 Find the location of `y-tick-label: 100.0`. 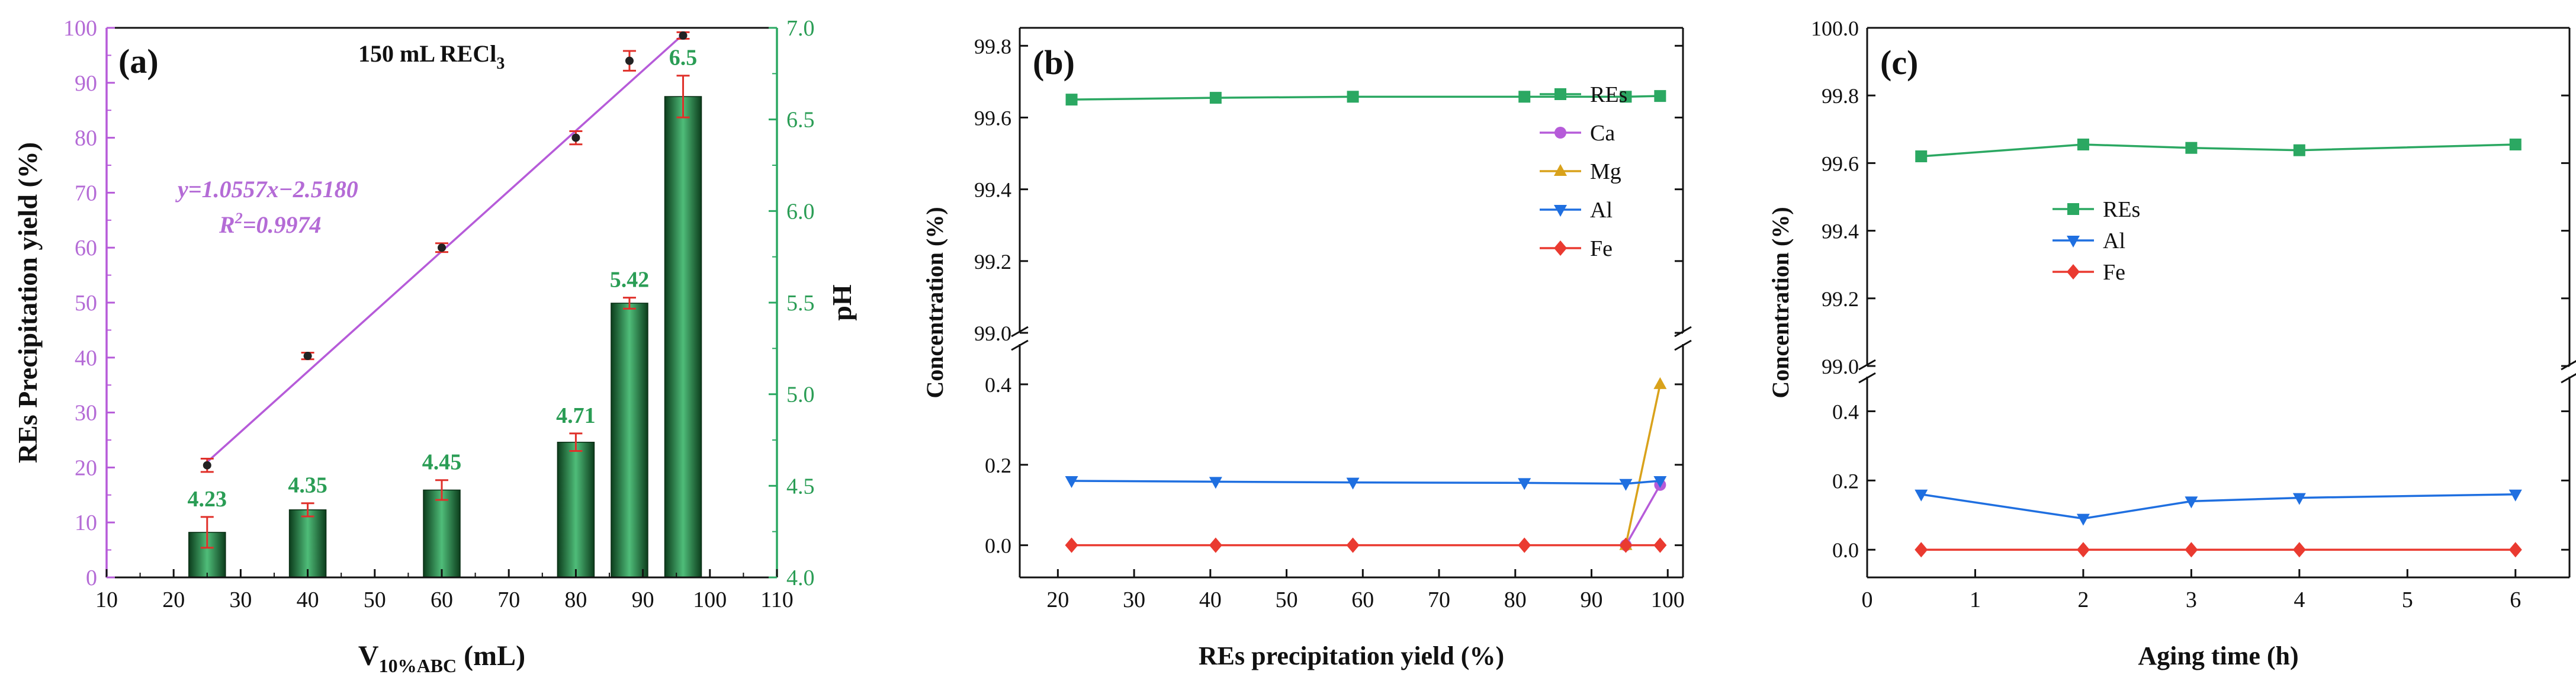

y-tick-label: 100.0 is located at coordinates (1835, 29).